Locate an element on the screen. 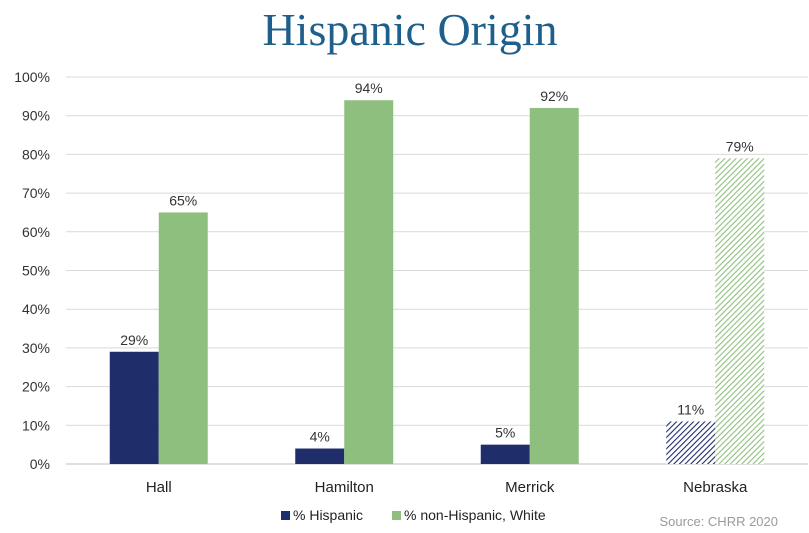  legend-label-non-hispanic-white: % non-Hispanic, White is located at coordinates (475, 515).